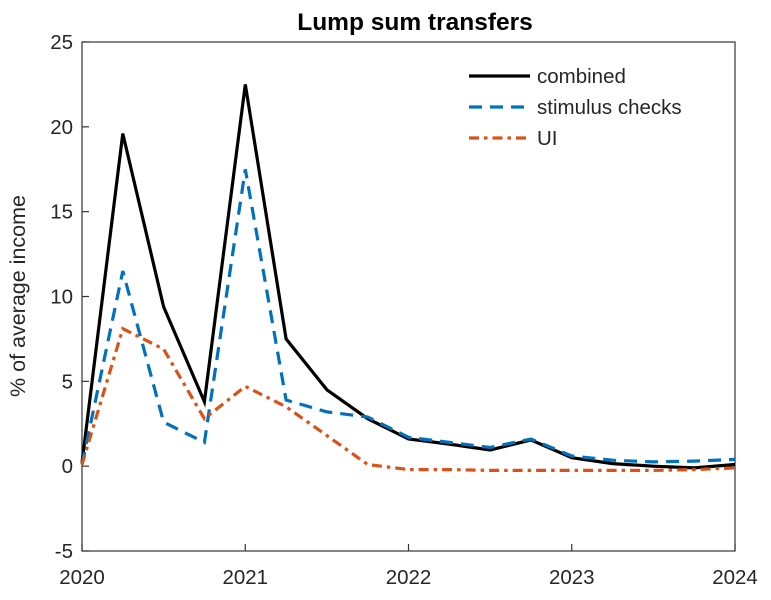 The height and width of the screenshot is (600, 771). What do you see at coordinates (64, 551) in the screenshot?
I see `y-tick-label: -5` at bounding box center [64, 551].